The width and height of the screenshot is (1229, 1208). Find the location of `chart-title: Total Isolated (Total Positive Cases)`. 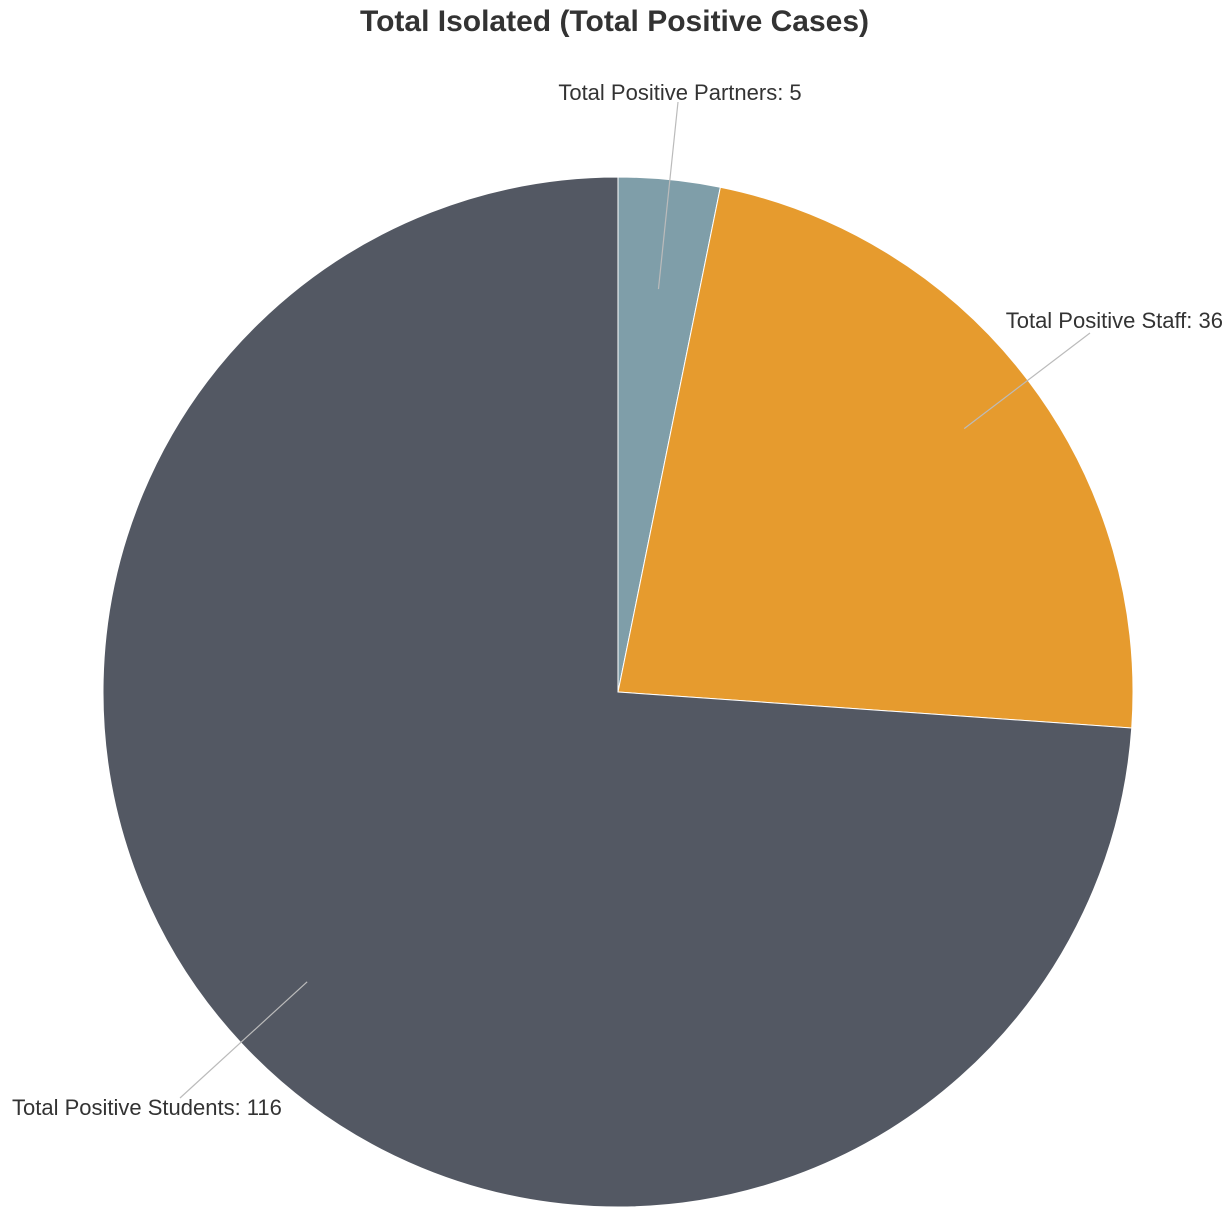

chart-title: Total Isolated (Total Positive Cases) is located at coordinates (614, 21).